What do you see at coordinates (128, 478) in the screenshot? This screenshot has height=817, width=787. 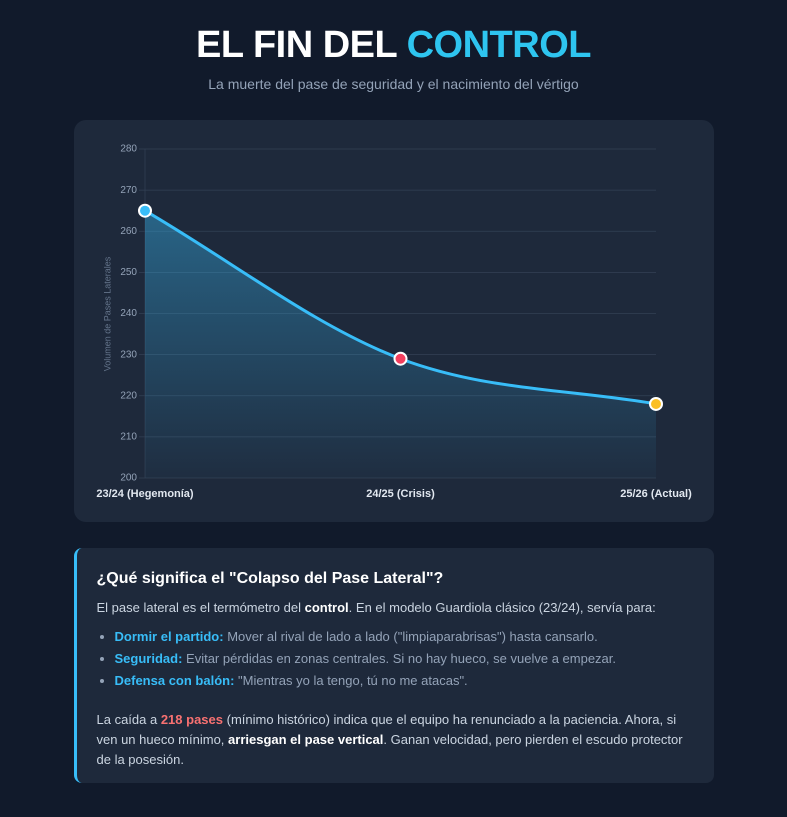 I see `y-tick-label: 200` at bounding box center [128, 478].